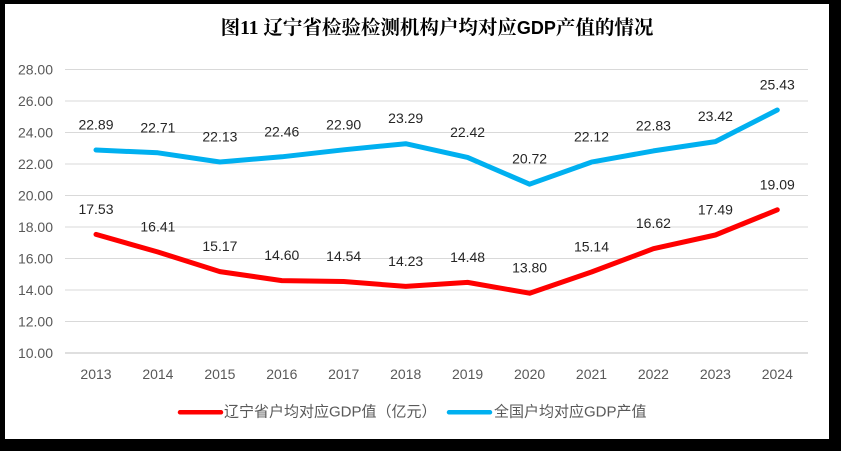  What do you see at coordinates (35, 227) in the screenshot?
I see `svg-text: 18.00` at bounding box center [35, 227].